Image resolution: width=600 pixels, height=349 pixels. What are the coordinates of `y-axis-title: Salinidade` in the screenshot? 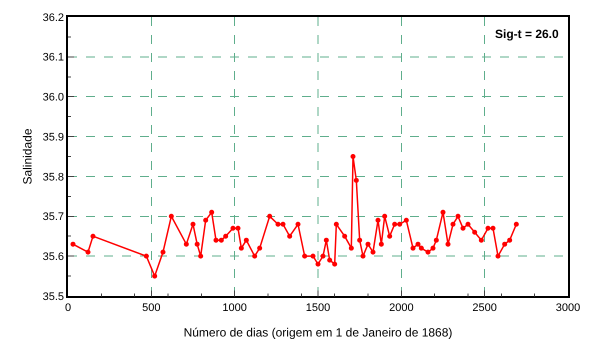 It's located at (27, 156).